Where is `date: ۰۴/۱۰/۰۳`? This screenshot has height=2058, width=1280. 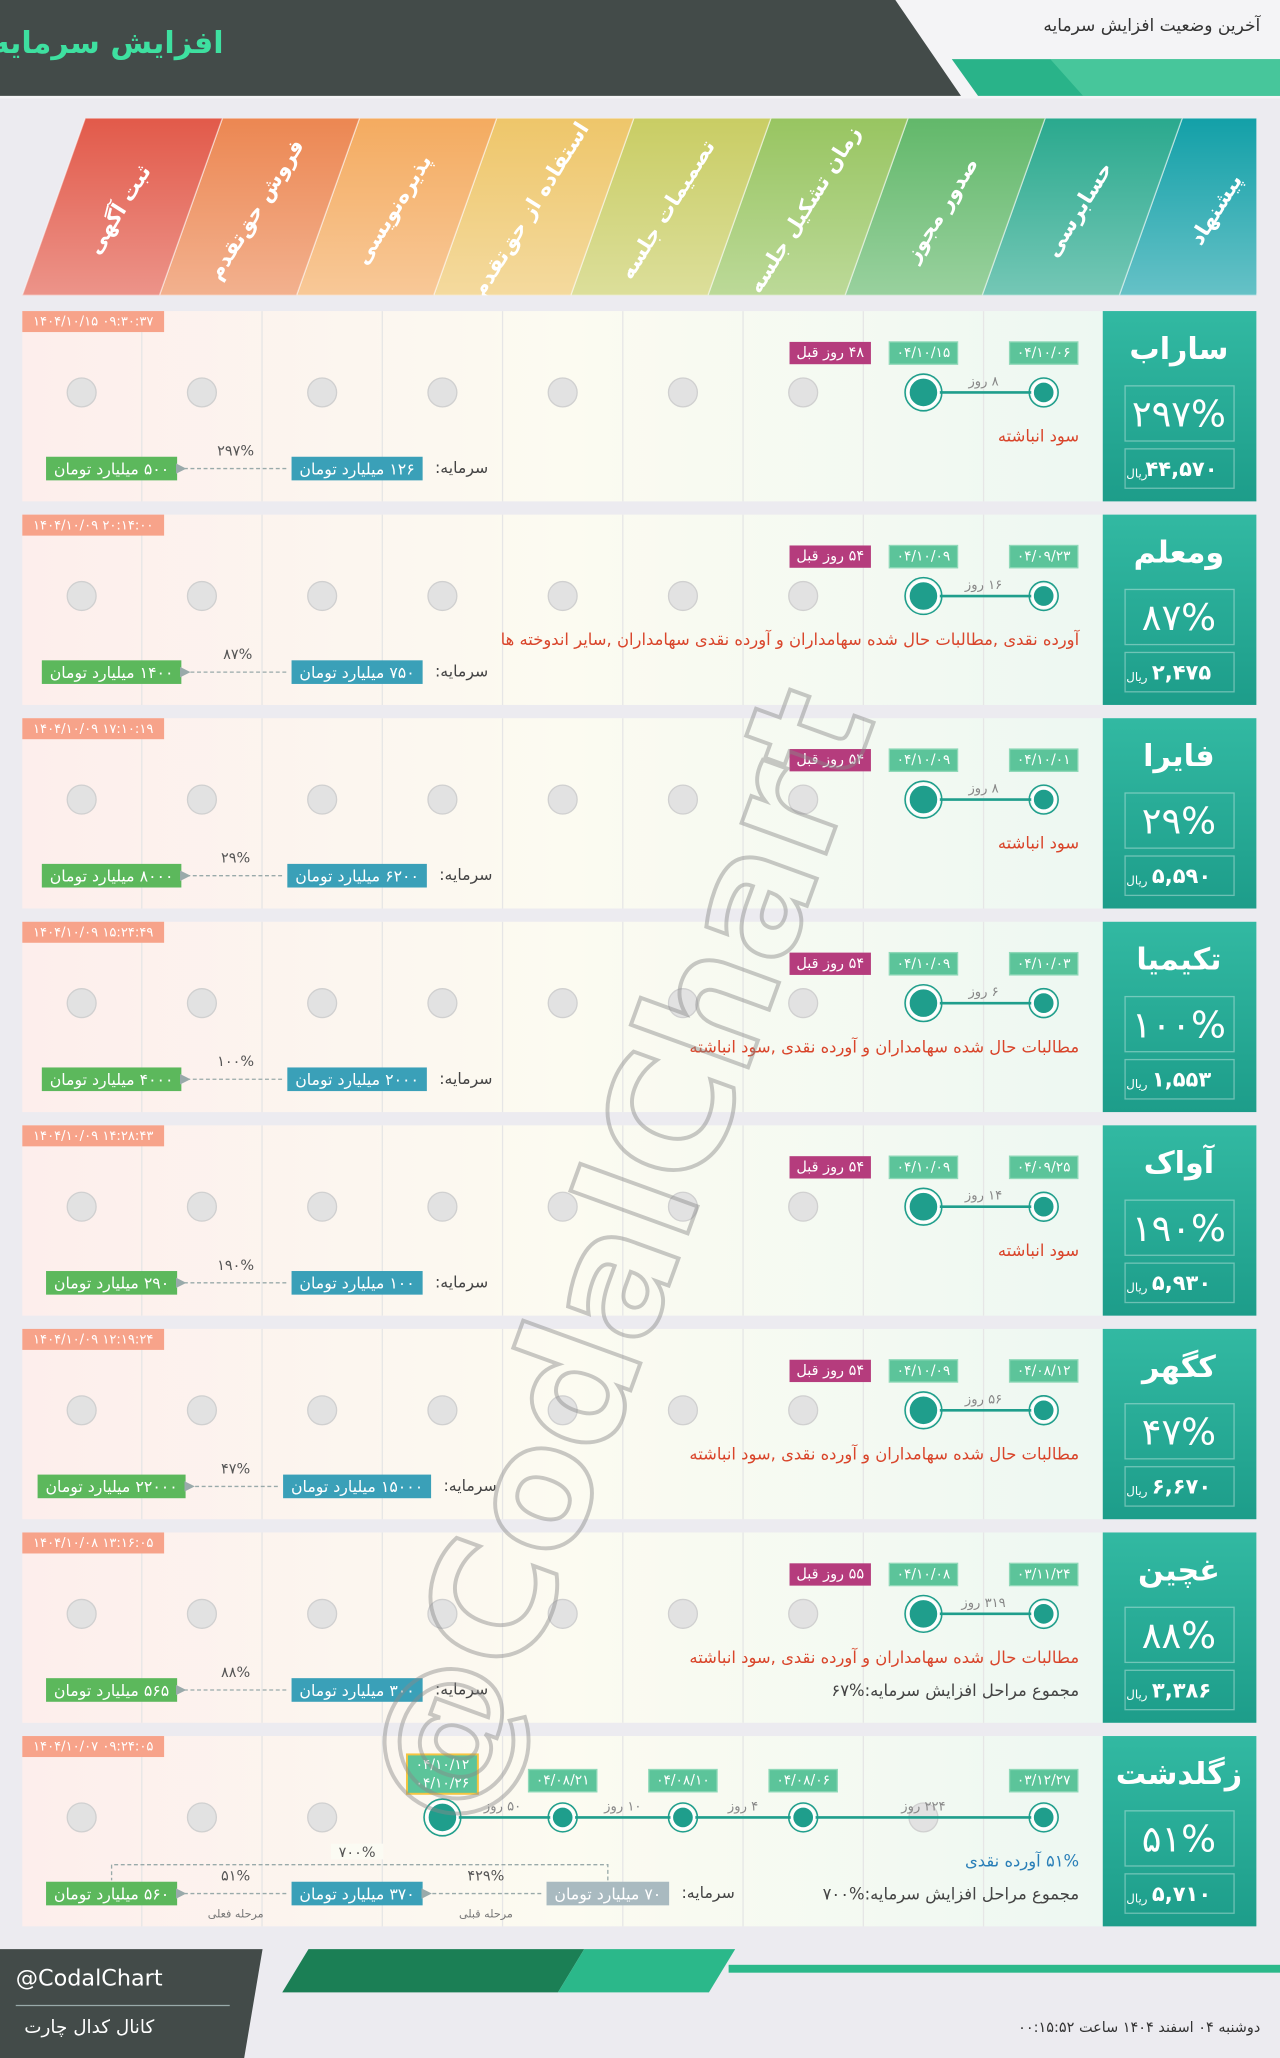
date: ۰۴/۱۰/۰۳ is located at coordinates (1044, 964).